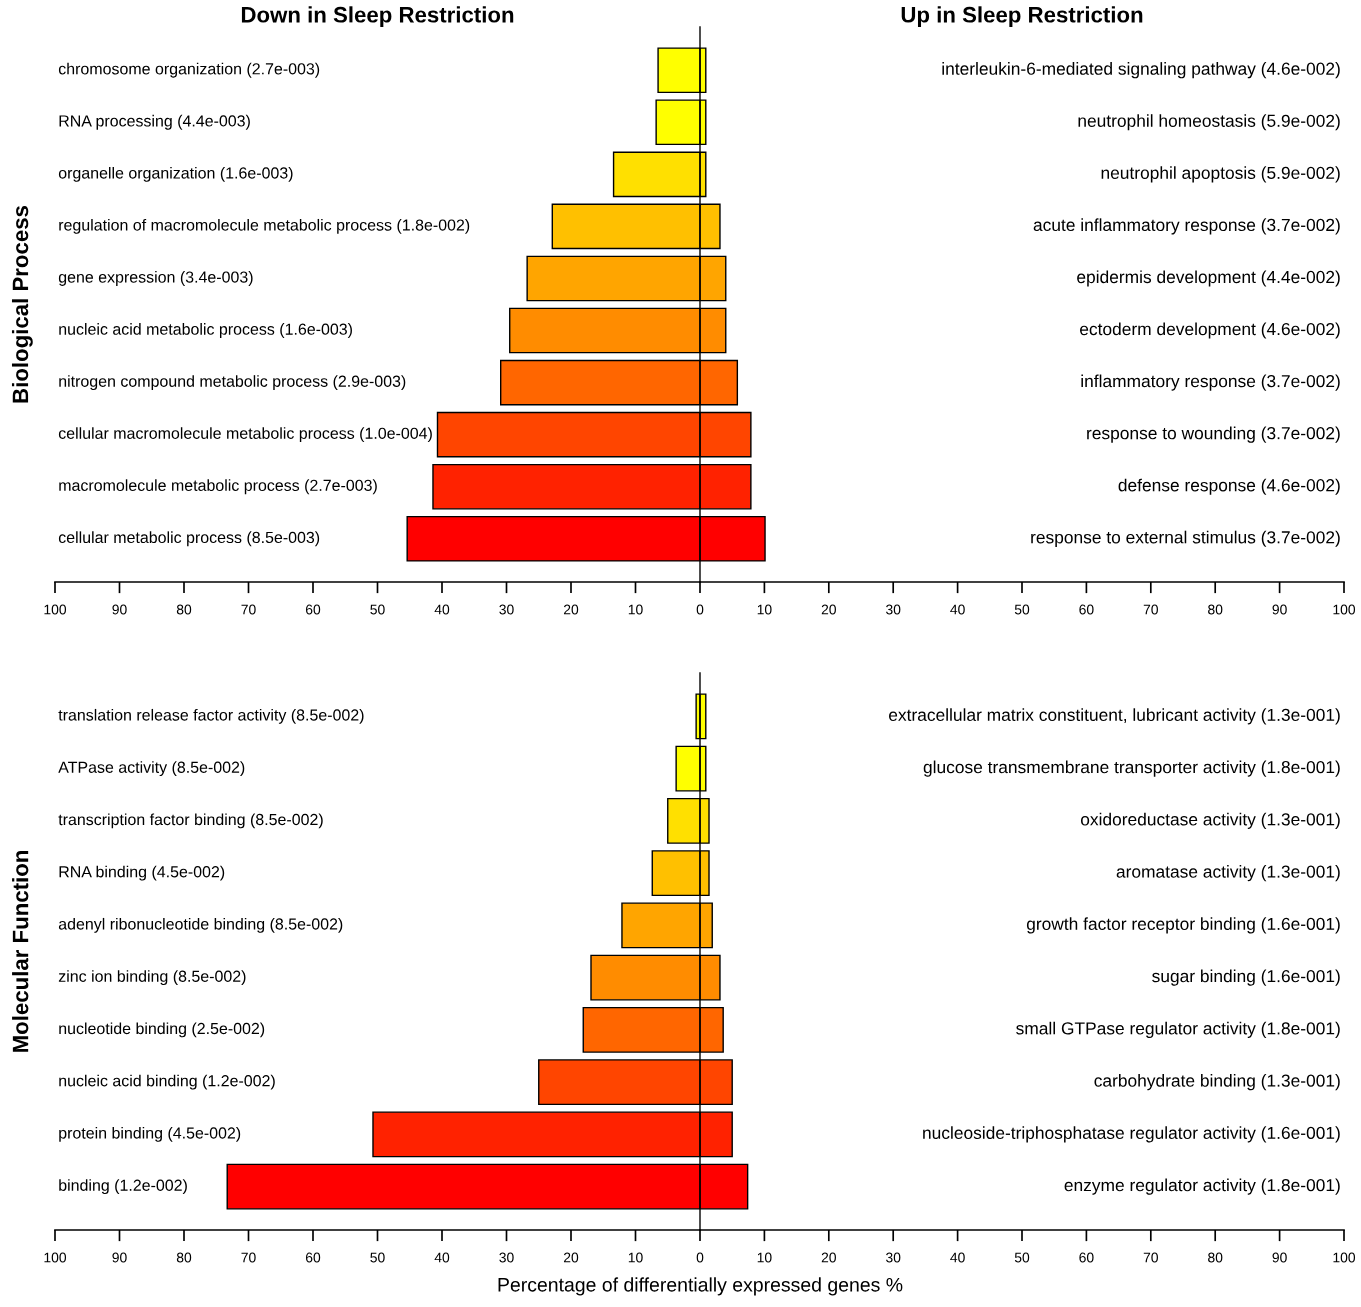  I want to click on y-tick-label: interleukin-6-mediated signaling pathway (4.6e-002), so click(1141, 70).